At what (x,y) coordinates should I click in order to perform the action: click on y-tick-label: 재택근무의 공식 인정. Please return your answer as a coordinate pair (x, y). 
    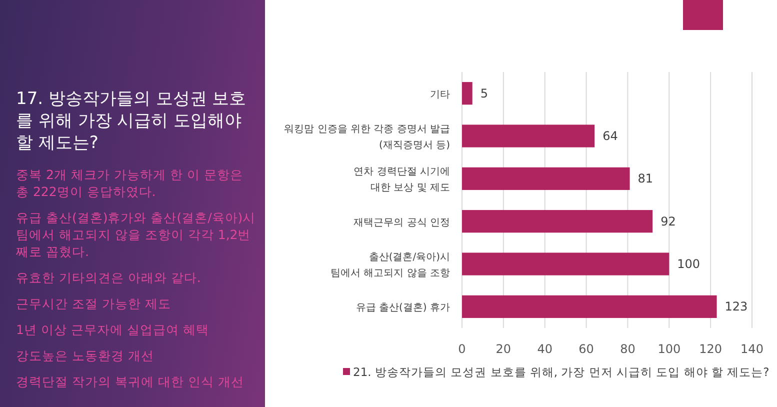
    Looking at the image, I should click on (402, 222).